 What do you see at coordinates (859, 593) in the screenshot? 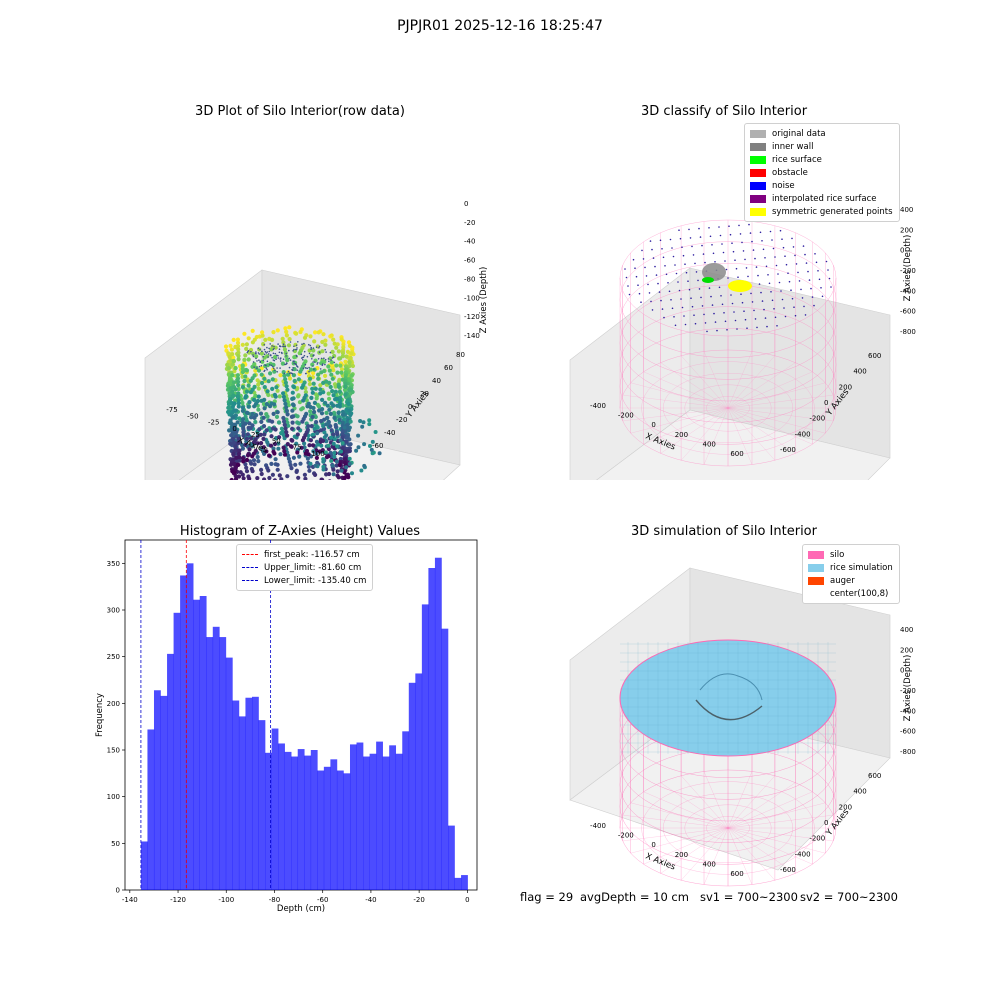
I see `legend-label: center(100,8)` at bounding box center [859, 593].